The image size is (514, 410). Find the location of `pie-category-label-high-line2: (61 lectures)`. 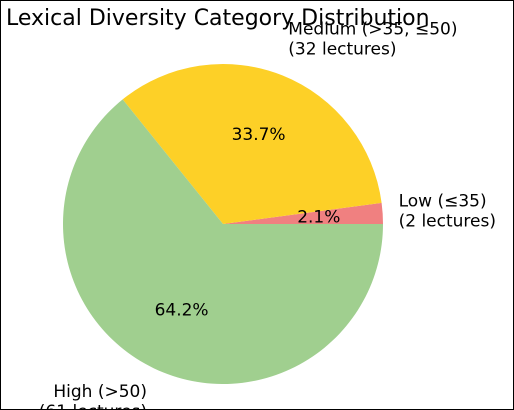

pie-category-label-high-line2: (61 lectures) is located at coordinates (93, 405).